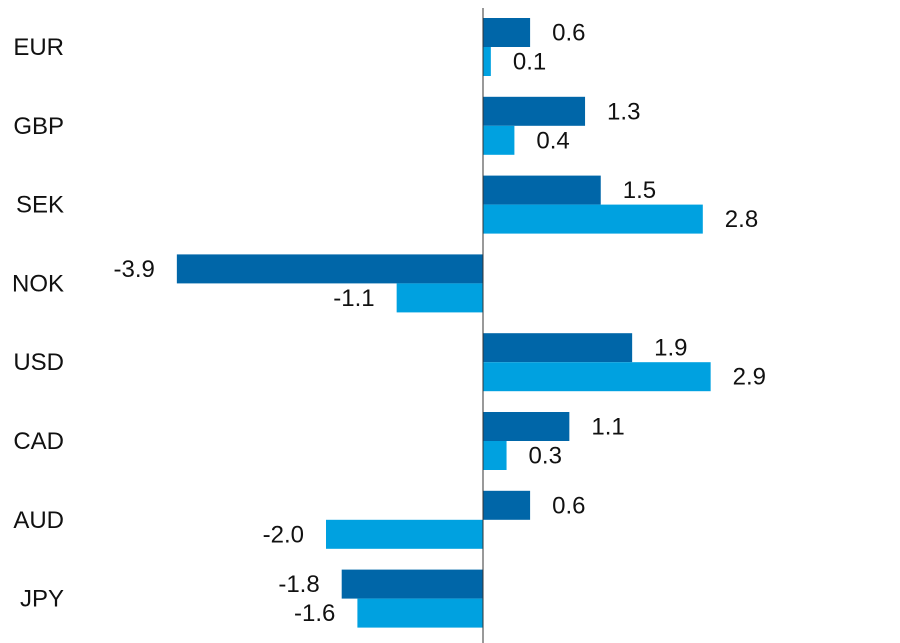 The image size is (900, 643). Describe the element at coordinates (749, 377) in the screenshot. I see `value-label-usd-series2: 2.9` at that location.